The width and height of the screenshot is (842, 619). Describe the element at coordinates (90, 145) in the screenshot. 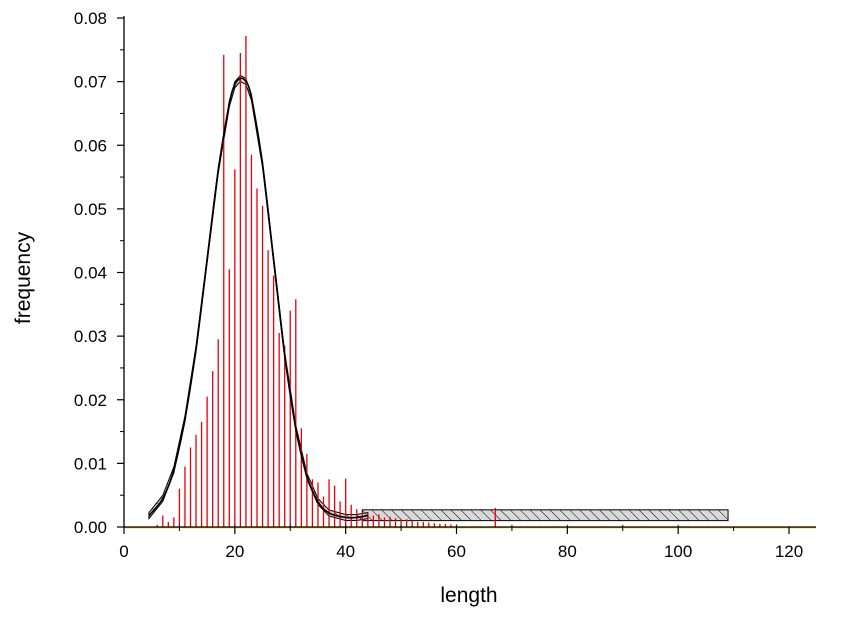

I see `y-tick-label: 0.06` at that location.